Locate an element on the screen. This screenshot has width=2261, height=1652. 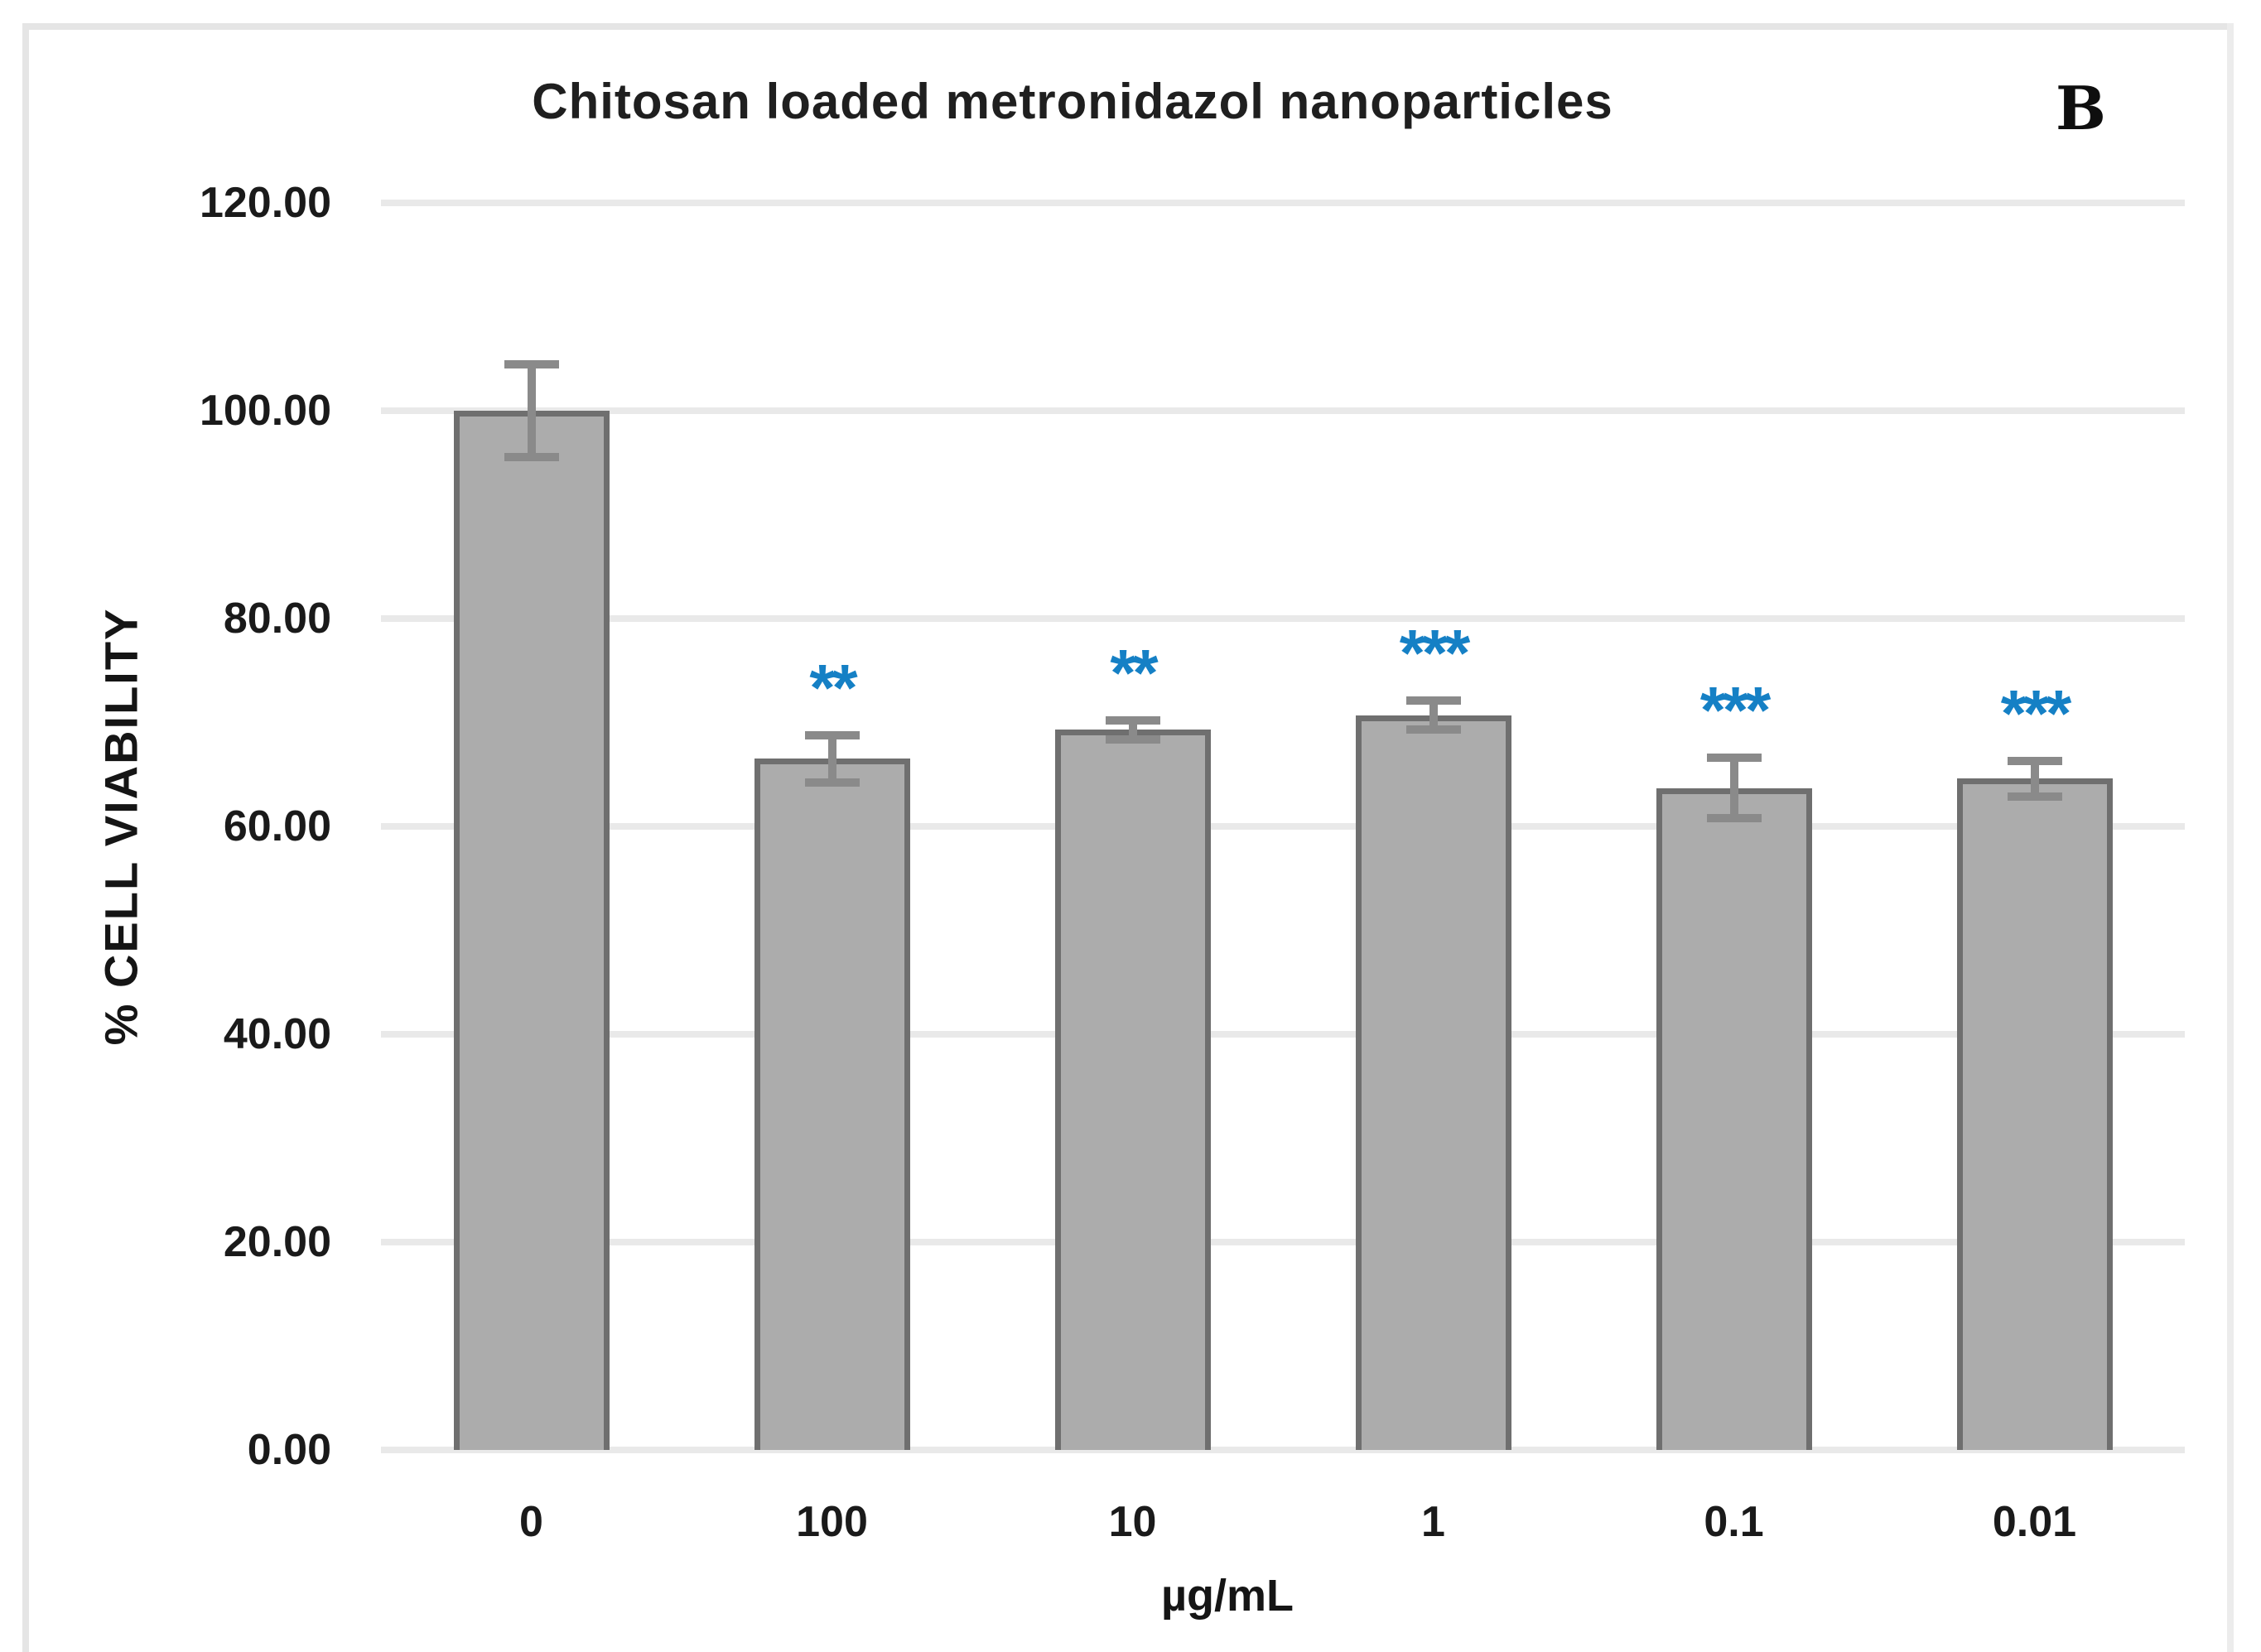
x-axis-tick-label: 0 is located at coordinates (531, 1522).